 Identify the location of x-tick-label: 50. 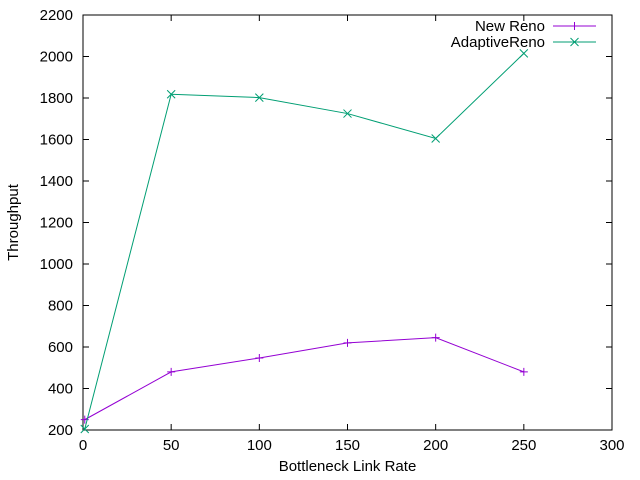
(171, 445).